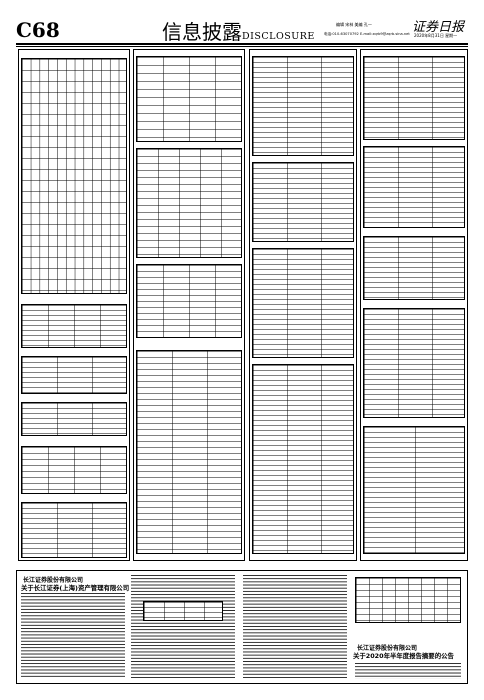  I want to click on left-announcement-title: 关于长江证券(上海)资产管理有限公司, so click(75, 588).